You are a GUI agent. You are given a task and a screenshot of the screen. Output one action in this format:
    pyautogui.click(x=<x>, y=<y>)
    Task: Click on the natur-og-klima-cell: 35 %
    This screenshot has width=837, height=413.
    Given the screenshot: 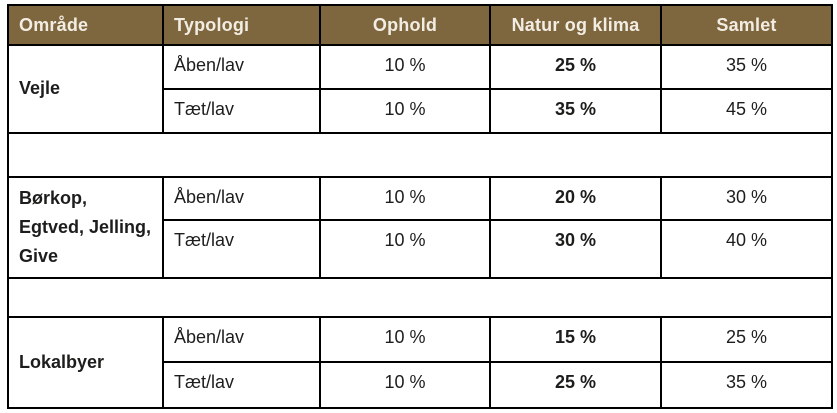 What is the action you would take?
    pyautogui.click(x=575, y=111)
    